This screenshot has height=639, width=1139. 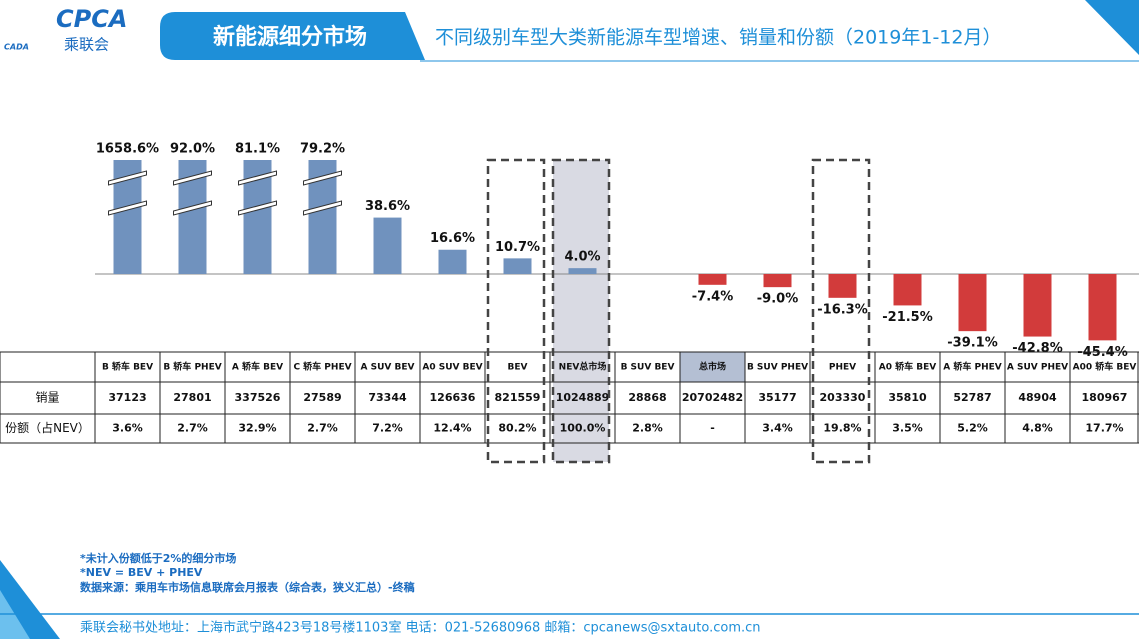 I want to click on data-label: -21.5%, so click(x=907, y=317).